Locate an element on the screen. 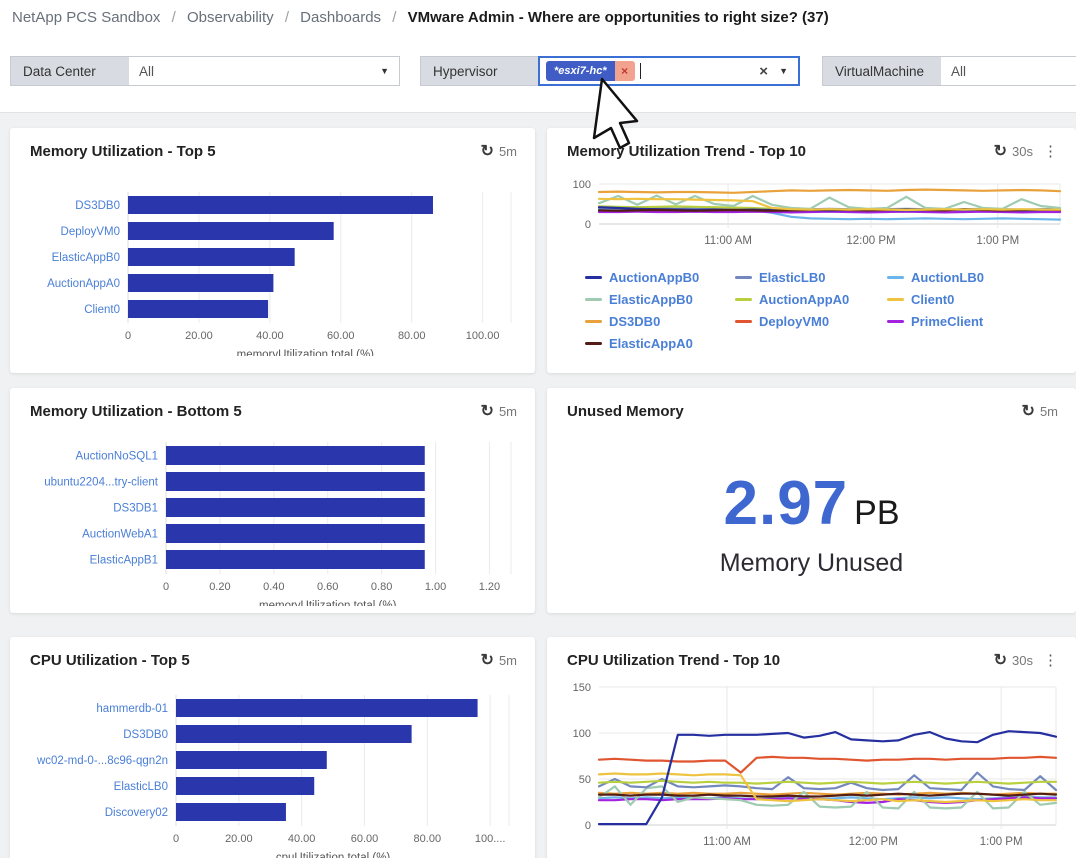 The width and height of the screenshot is (1076, 858). breadcrumb-link-netapp-pcs-sandbox: NetApp PCS Sandbox is located at coordinates (86, 17).